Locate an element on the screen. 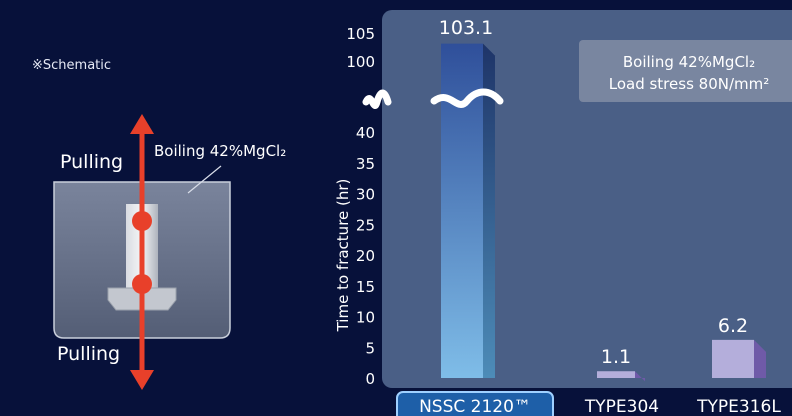  bar: 1.1 is located at coordinates (621, 364).